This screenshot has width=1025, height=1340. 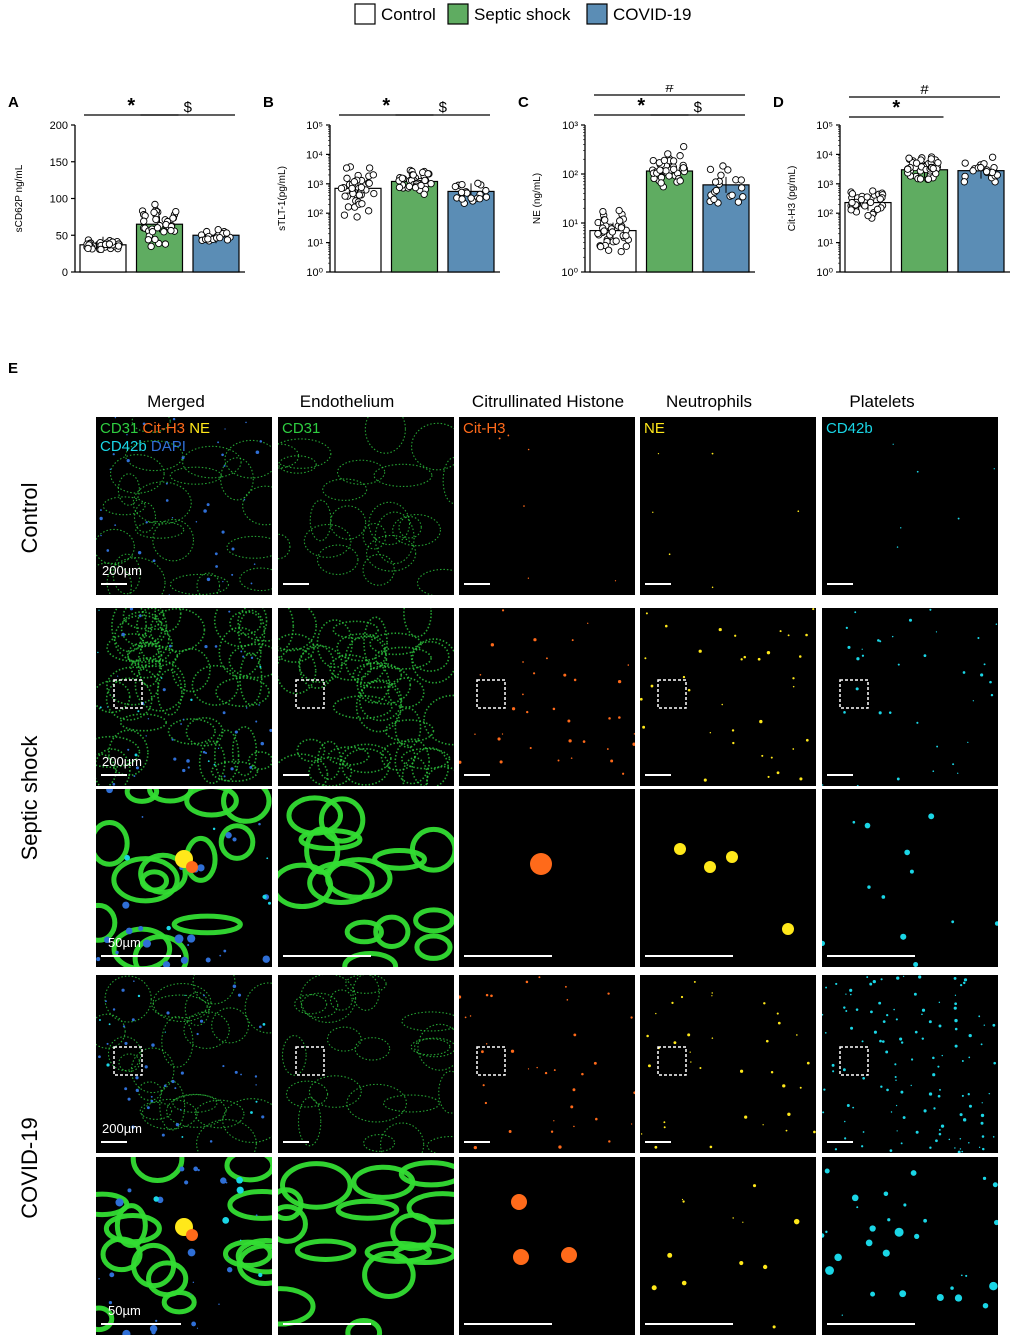 What do you see at coordinates (728, 878) in the screenshot?
I see `micrograph-septic-shock-neutrophils-high-mag` at bounding box center [728, 878].